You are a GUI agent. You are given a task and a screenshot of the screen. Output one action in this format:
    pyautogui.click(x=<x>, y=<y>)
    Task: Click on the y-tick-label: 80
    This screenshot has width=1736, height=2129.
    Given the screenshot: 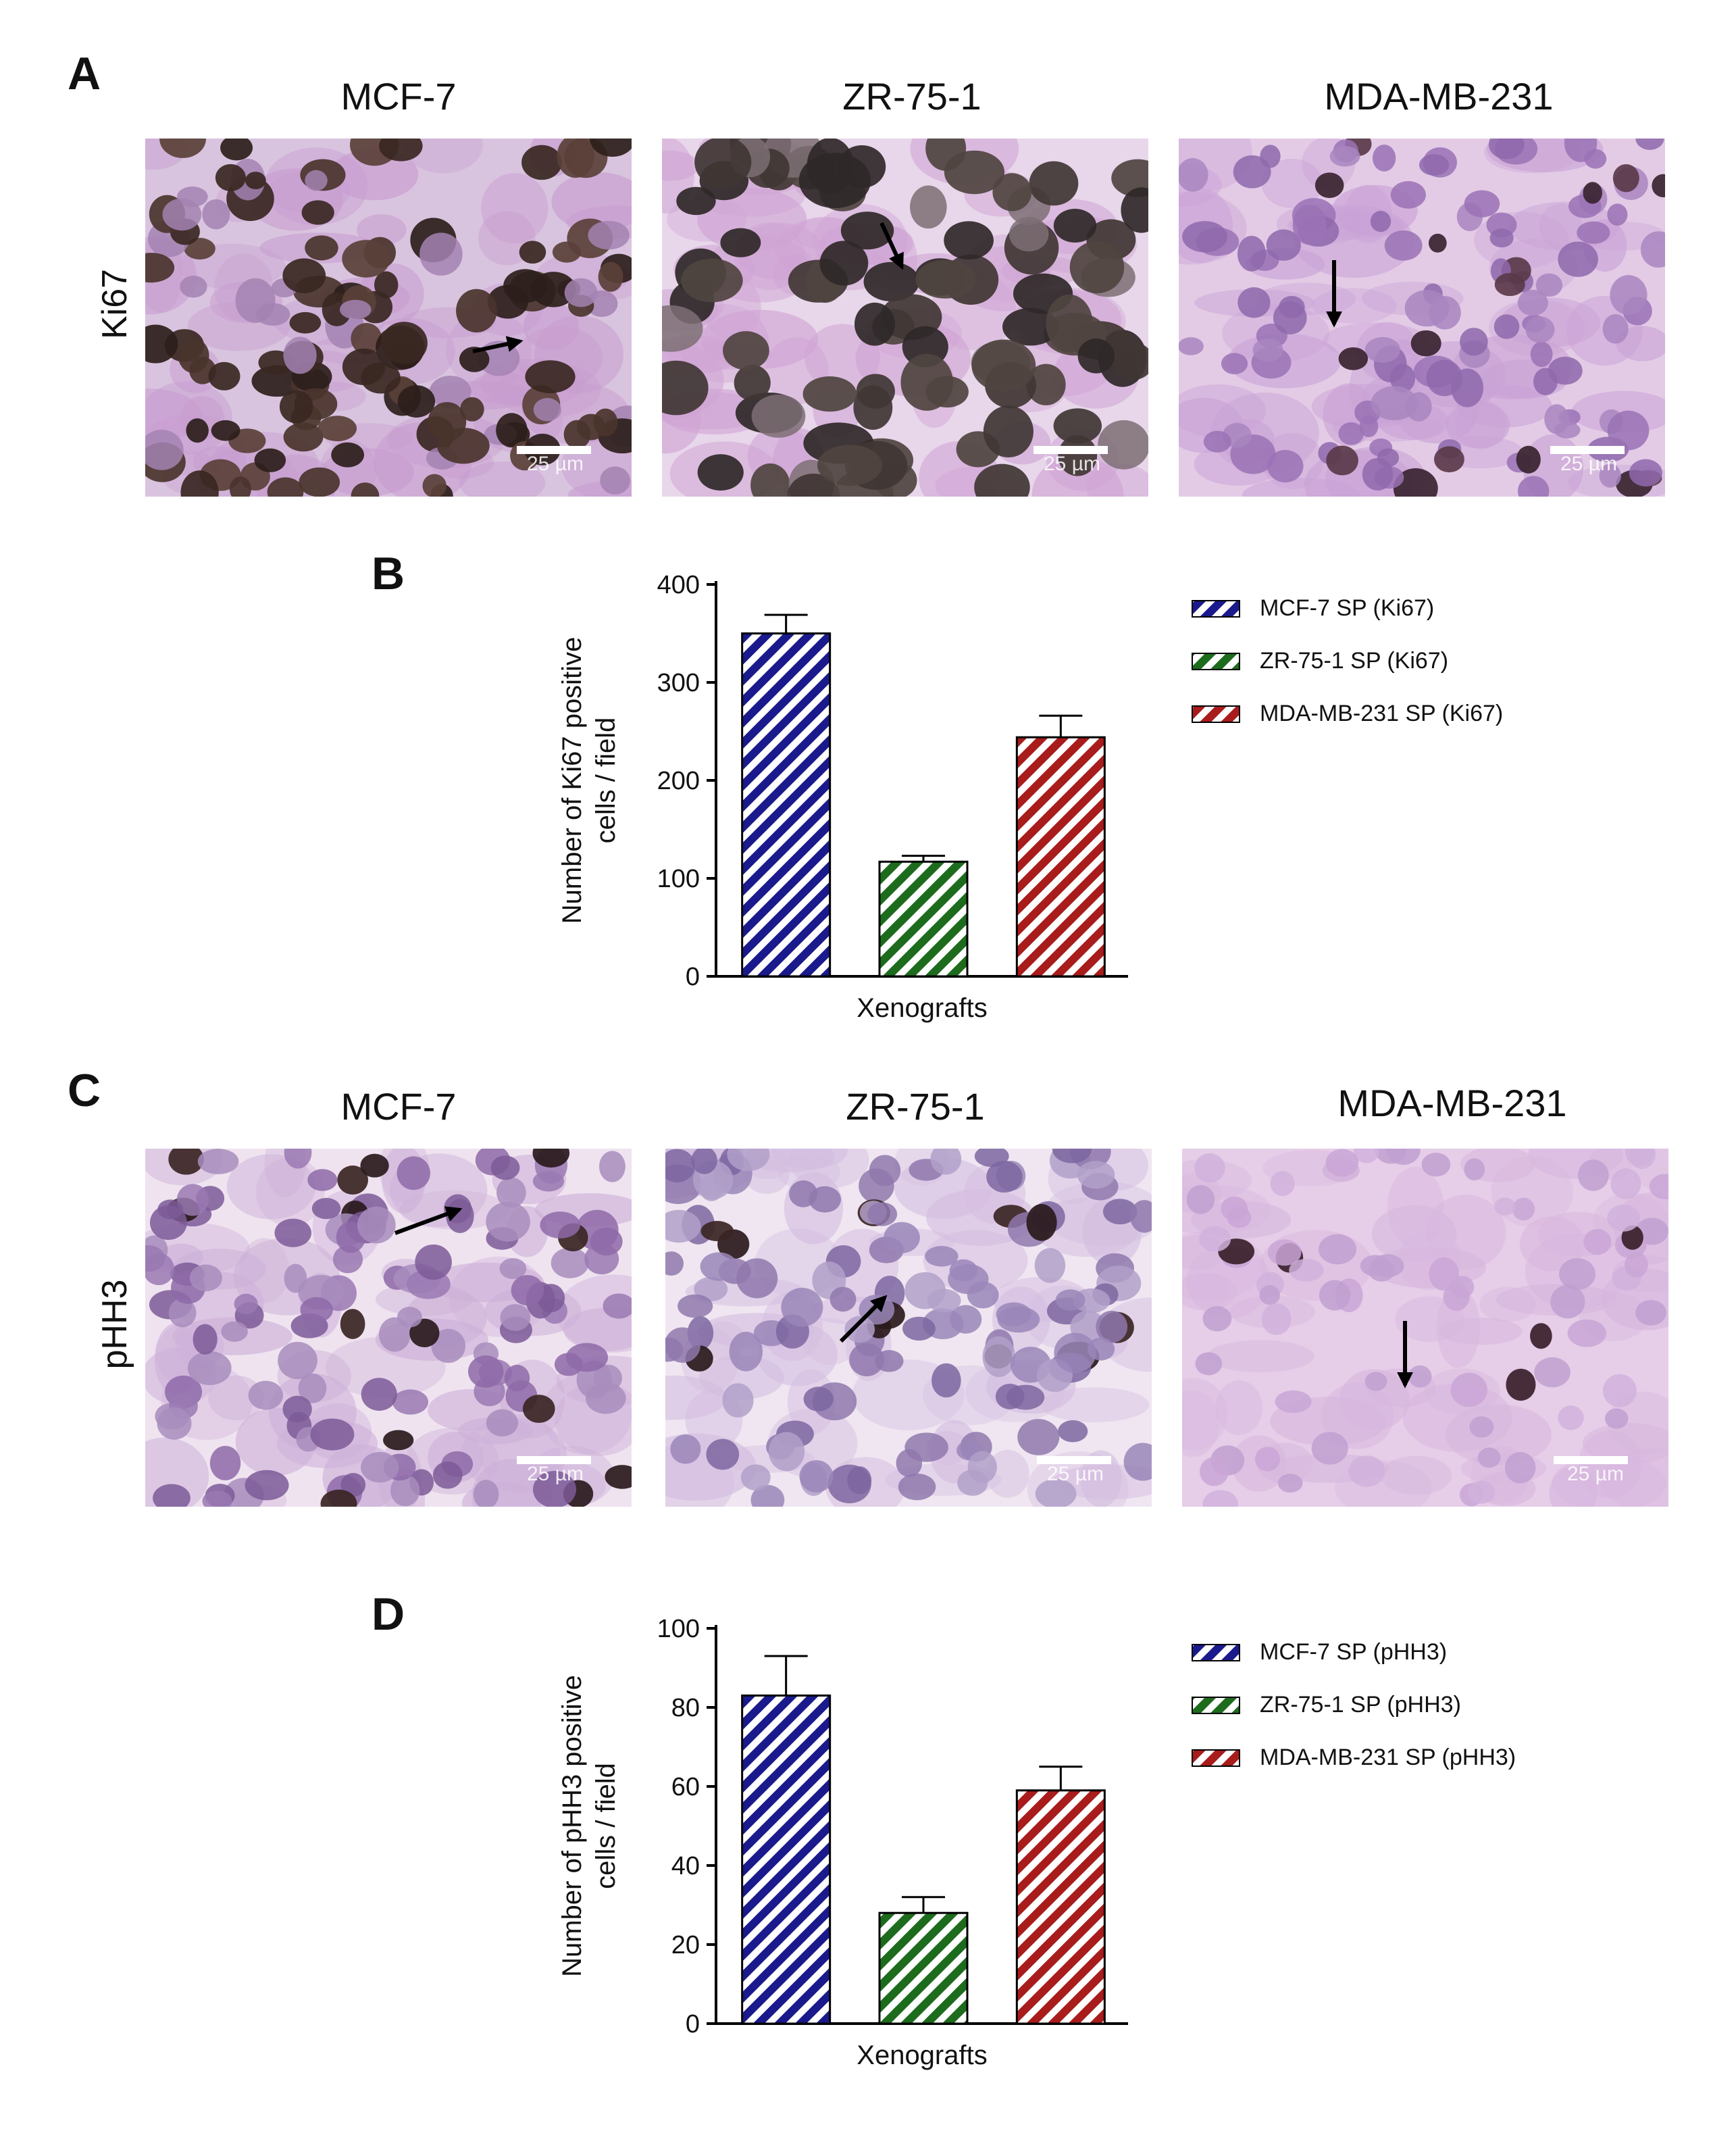 What is the action you would take?
    pyautogui.click(x=685, y=1708)
    